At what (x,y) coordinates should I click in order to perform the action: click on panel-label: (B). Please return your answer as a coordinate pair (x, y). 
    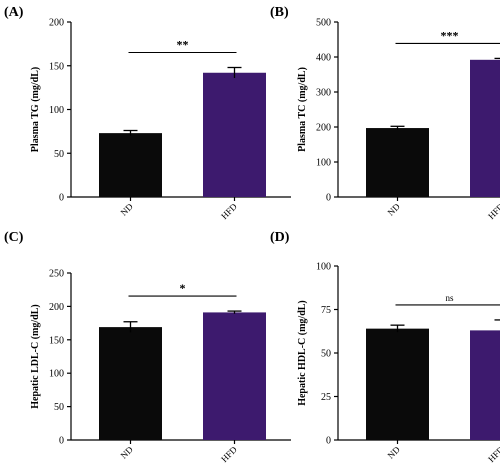
    Looking at the image, I should click on (279, 12).